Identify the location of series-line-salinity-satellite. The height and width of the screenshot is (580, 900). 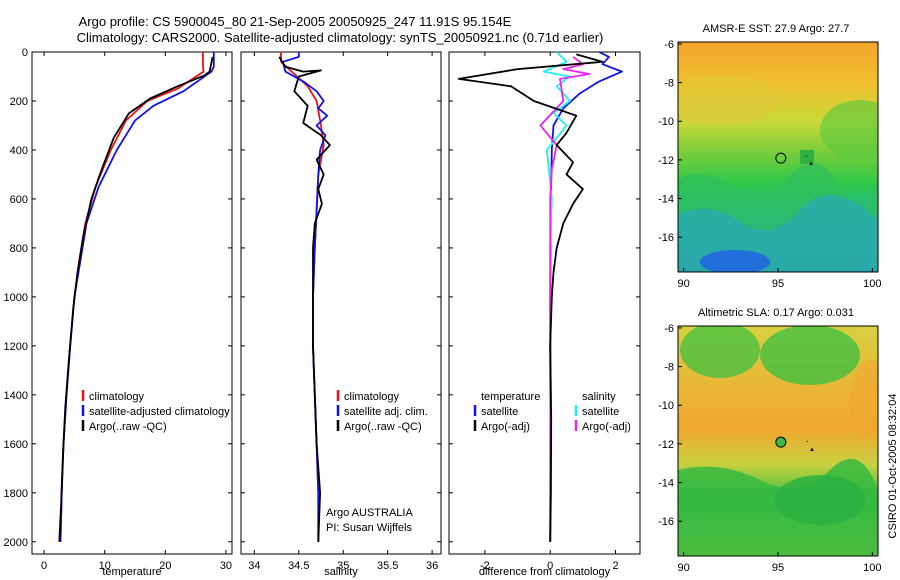
(556, 296).